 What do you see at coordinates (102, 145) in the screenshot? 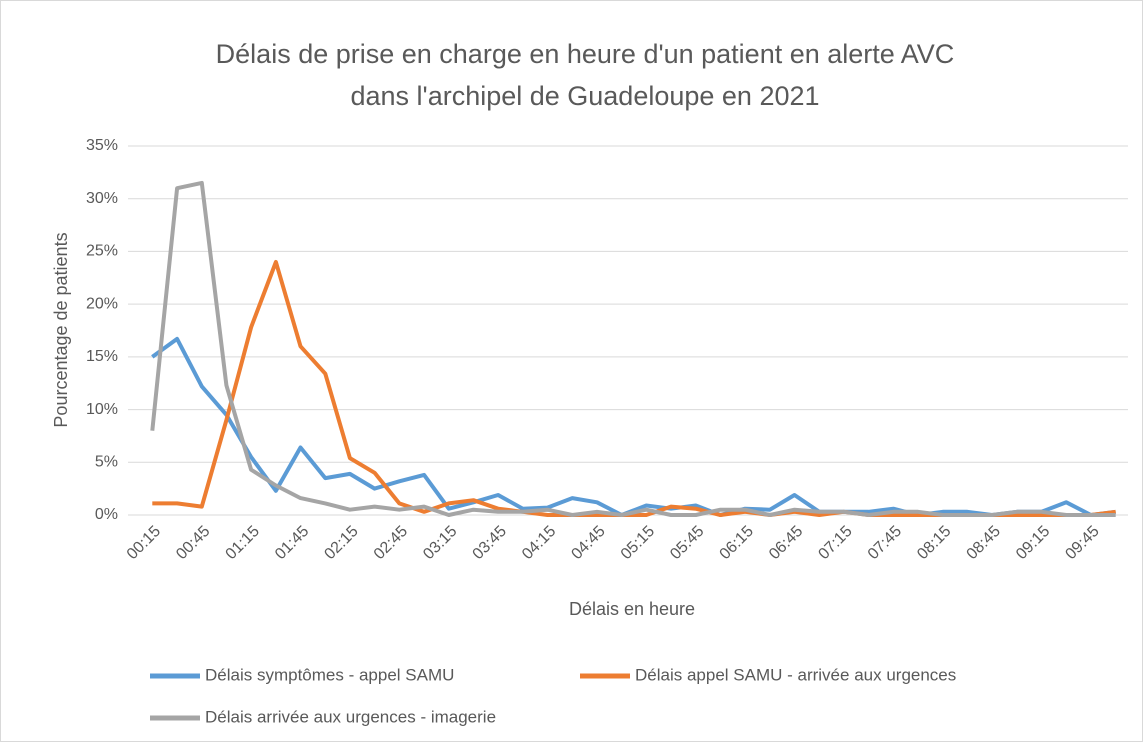
I see `y-tick-label: 35%` at bounding box center [102, 145].